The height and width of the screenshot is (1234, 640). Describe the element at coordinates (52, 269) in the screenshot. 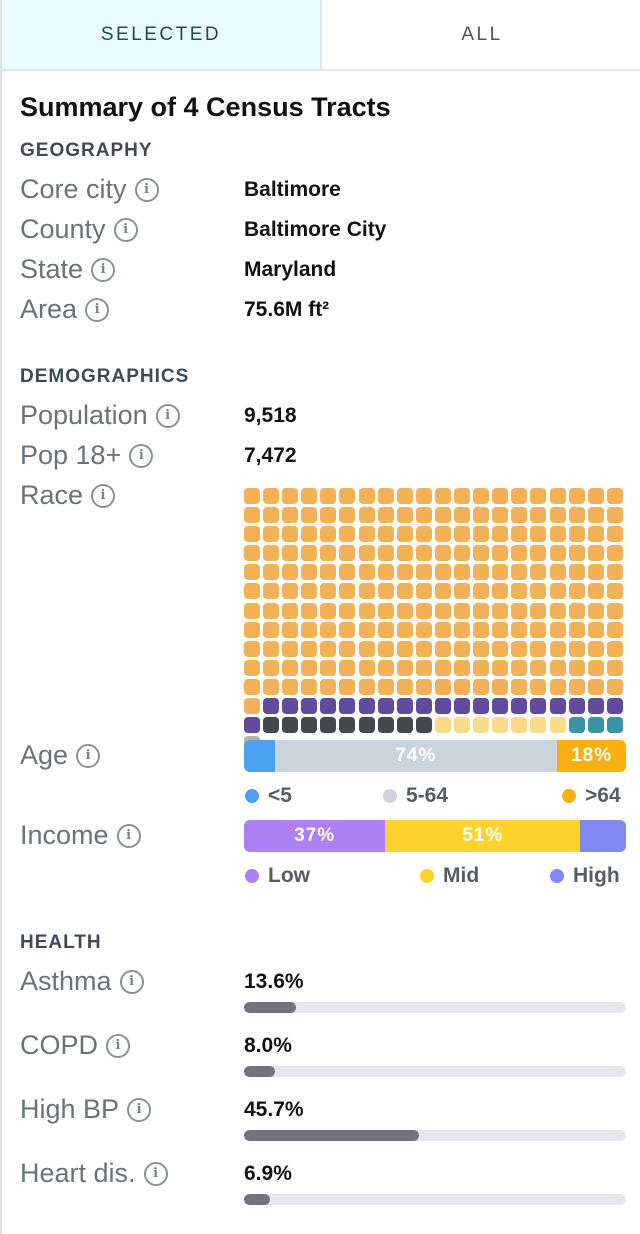

I see `state-label-text: State` at that location.